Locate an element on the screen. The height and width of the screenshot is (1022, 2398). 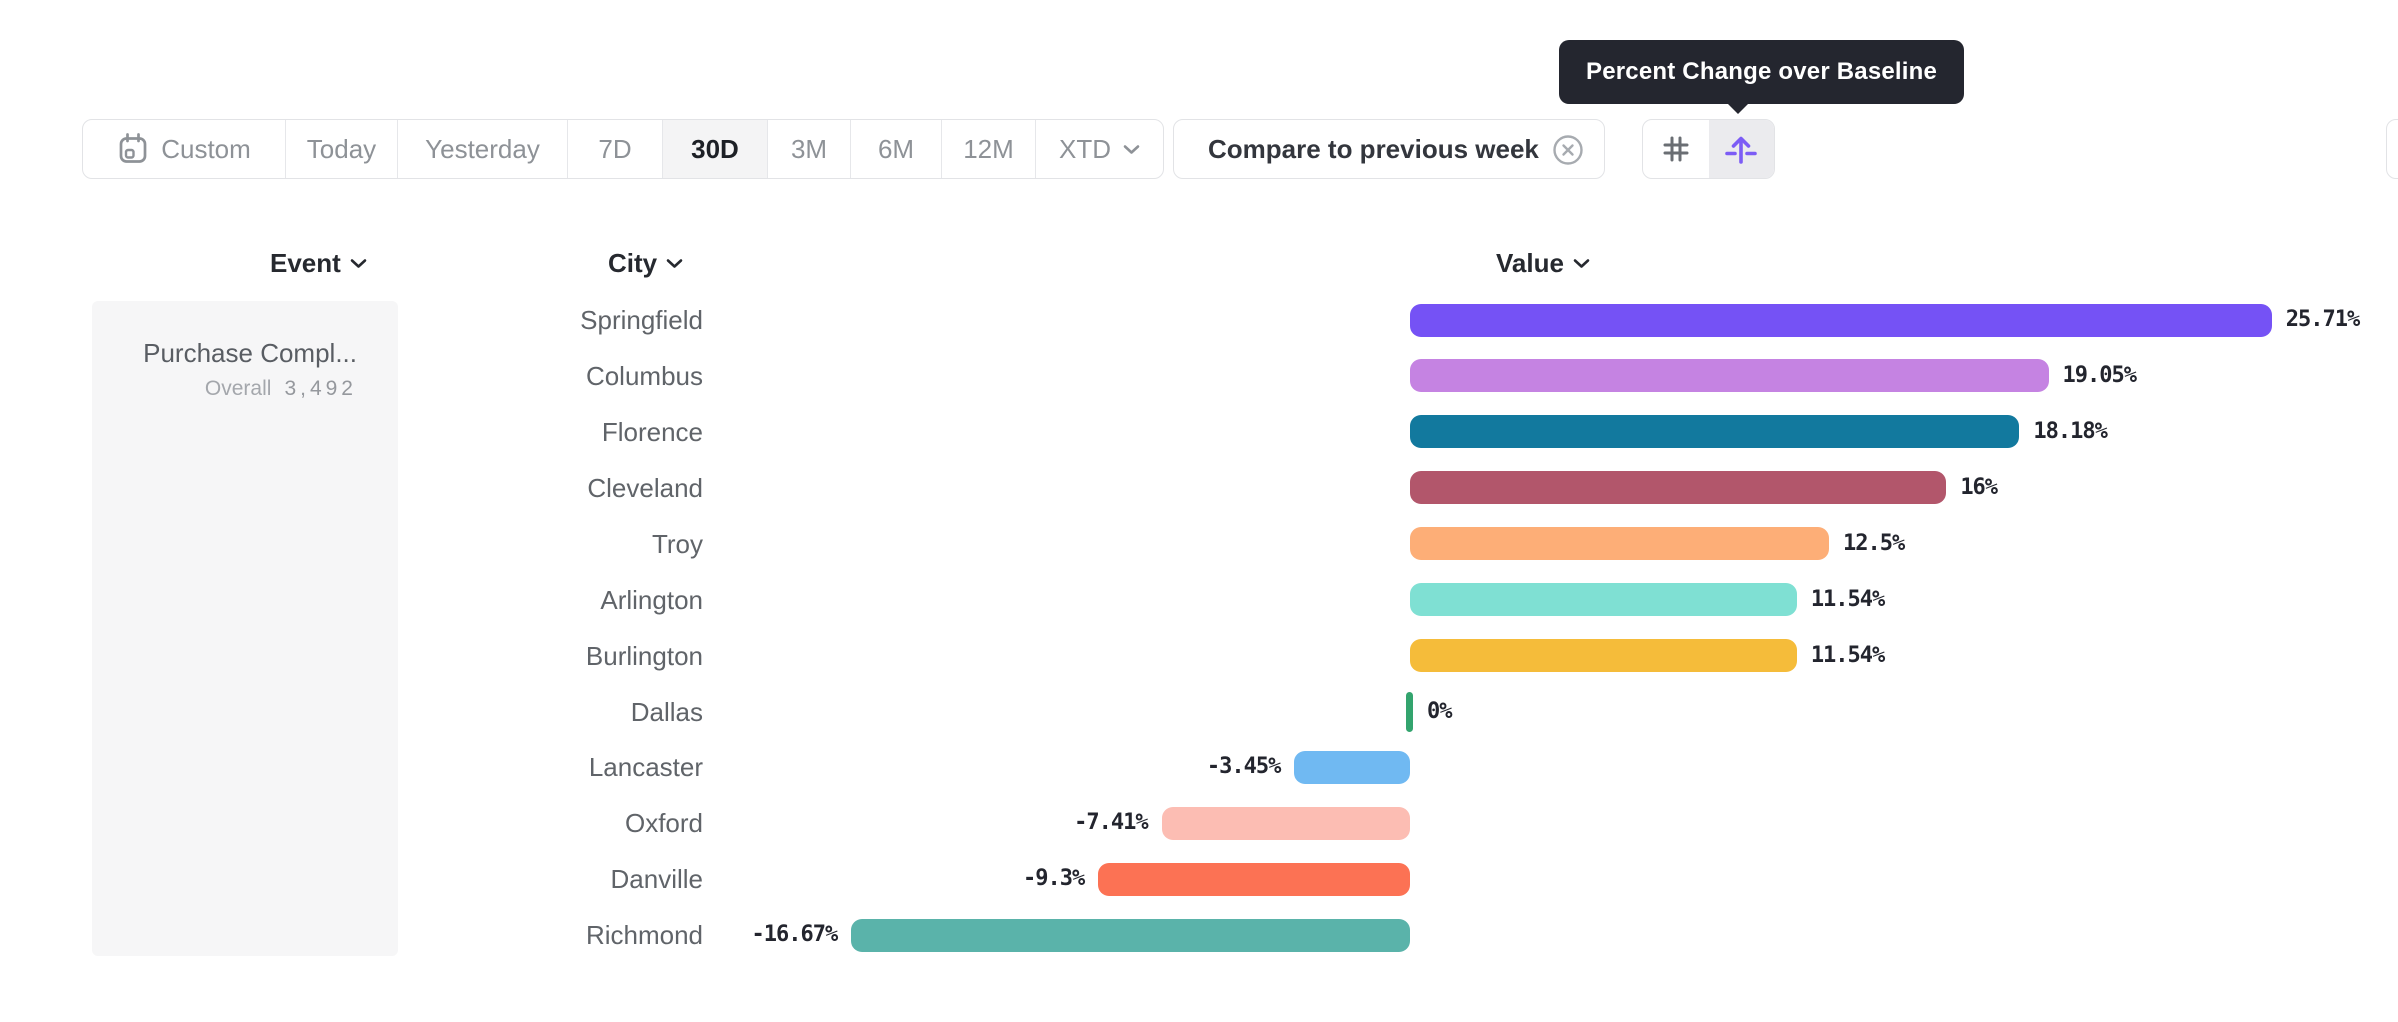
value-label: 16% is located at coordinates (1979, 487).